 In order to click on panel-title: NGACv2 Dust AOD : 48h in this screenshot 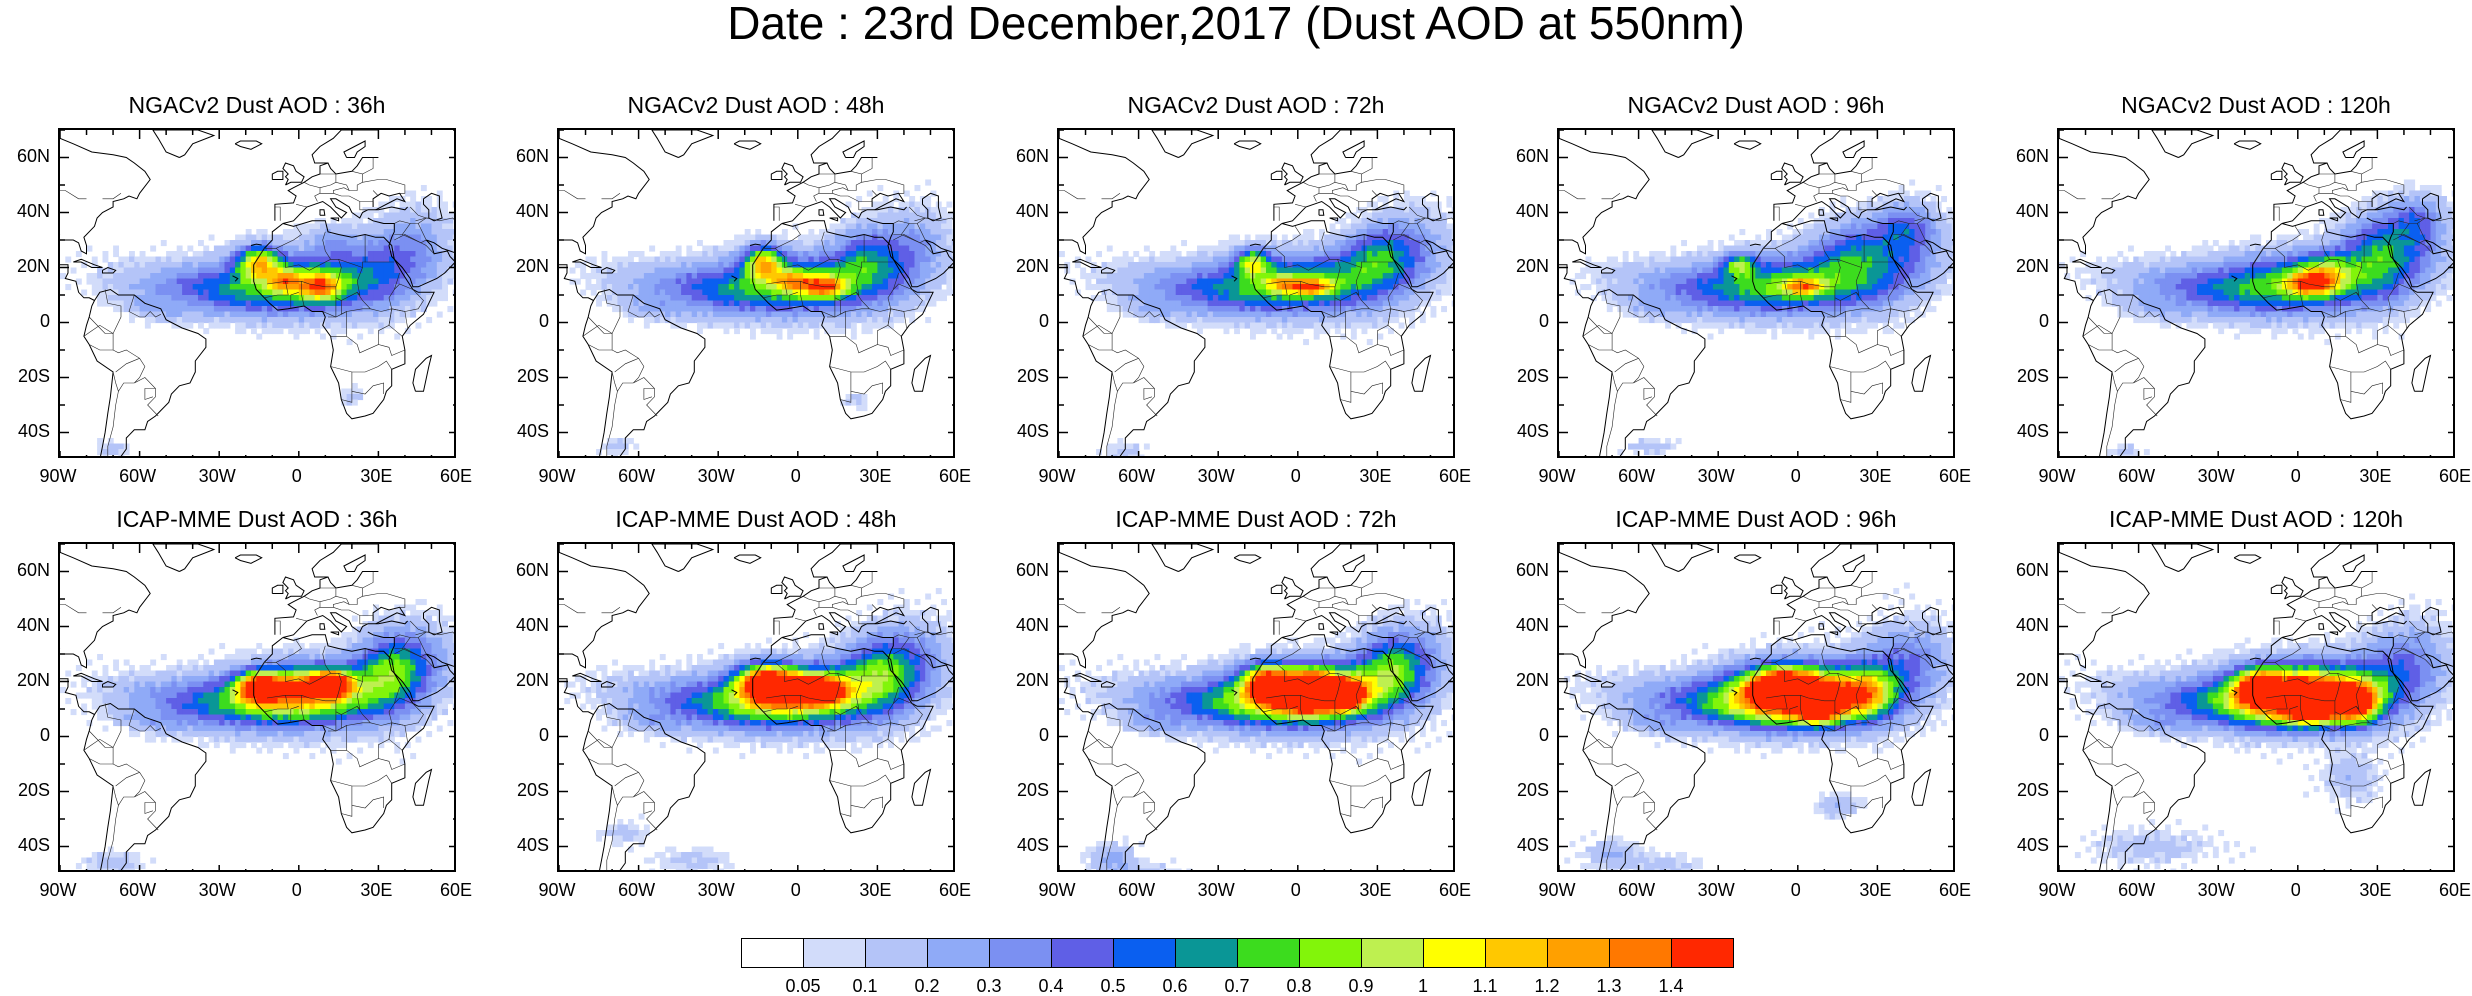, I will do `click(756, 105)`.